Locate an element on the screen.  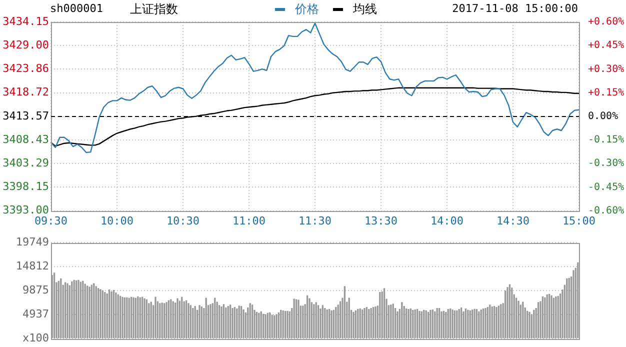
y-tick-label: 3429.00 is located at coordinates (25, 45).